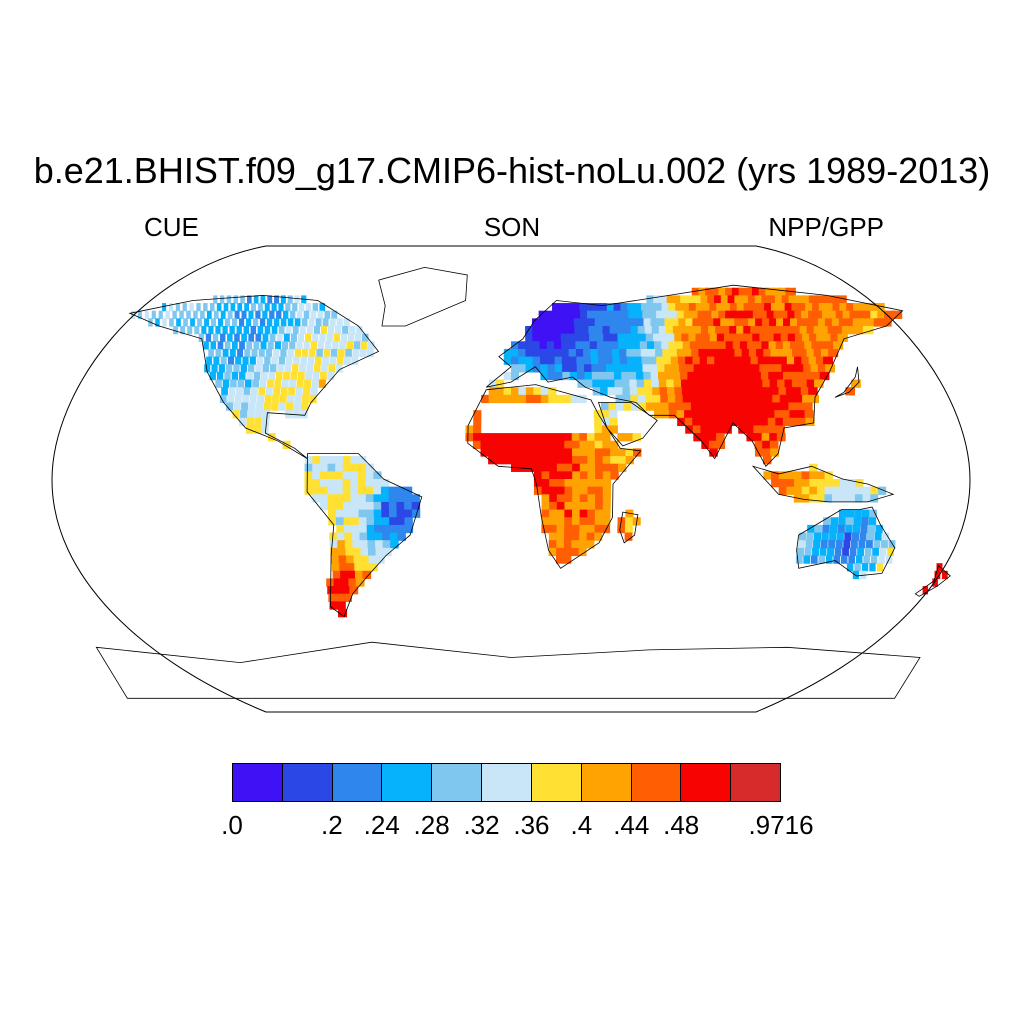 The width and height of the screenshot is (1024, 1024). What do you see at coordinates (656, 782) in the screenshot?
I see `colorbar-box` at bounding box center [656, 782].